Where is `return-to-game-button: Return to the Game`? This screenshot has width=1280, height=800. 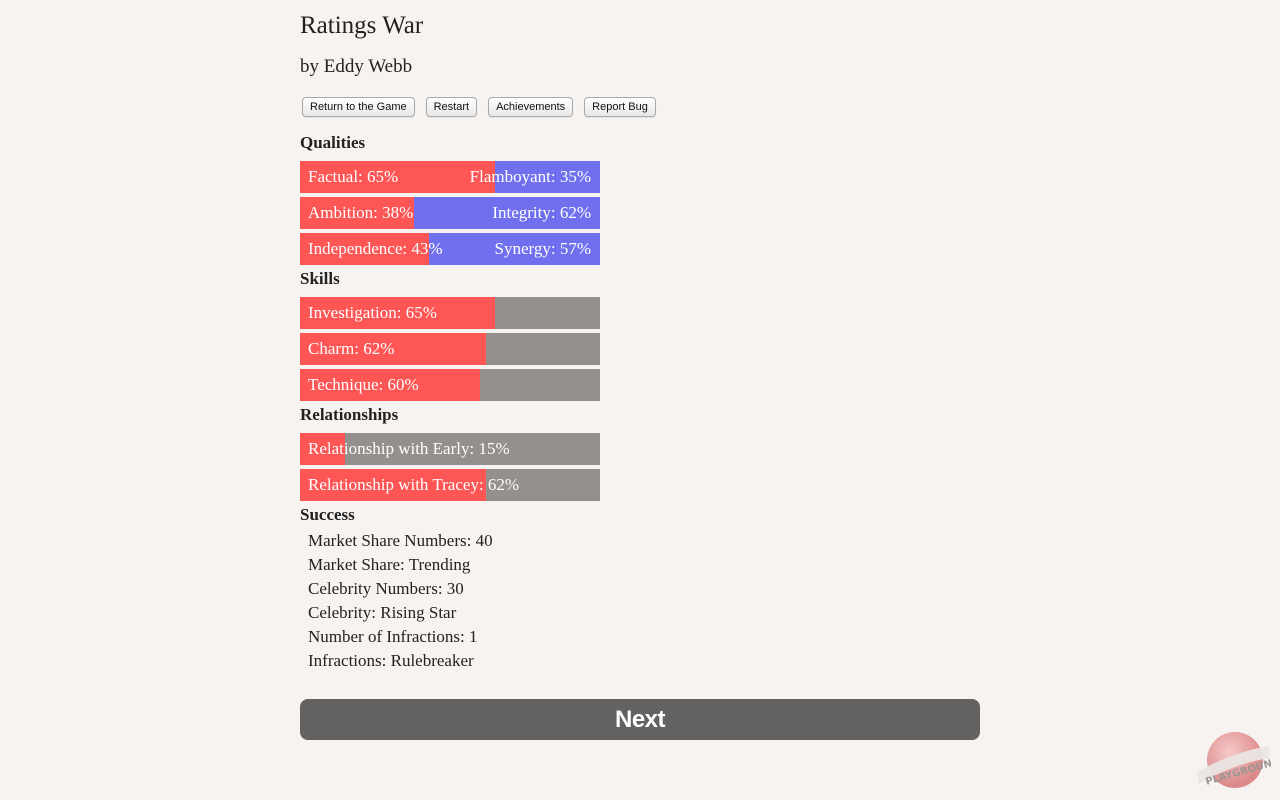 return-to-game-button: Return to the Game is located at coordinates (358, 107).